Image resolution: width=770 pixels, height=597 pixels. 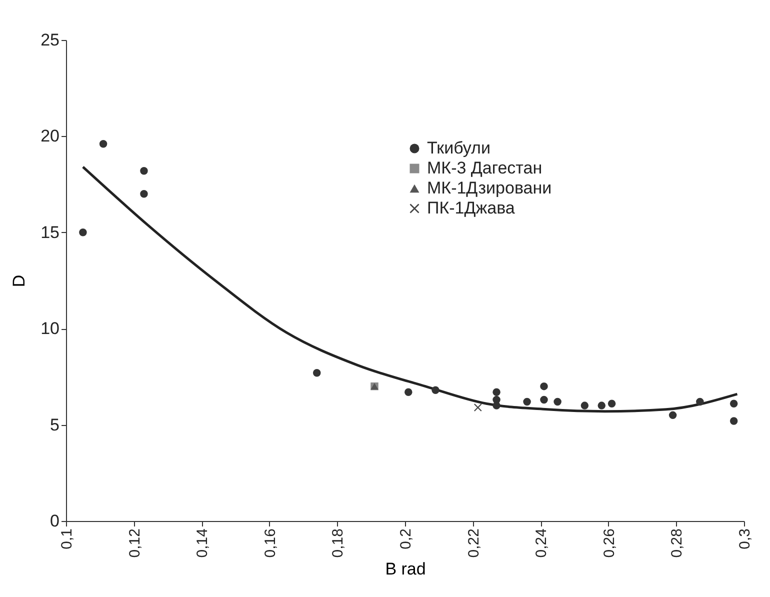 I want to click on legend-label: МК-3 Дагестан, so click(x=484, y=168).